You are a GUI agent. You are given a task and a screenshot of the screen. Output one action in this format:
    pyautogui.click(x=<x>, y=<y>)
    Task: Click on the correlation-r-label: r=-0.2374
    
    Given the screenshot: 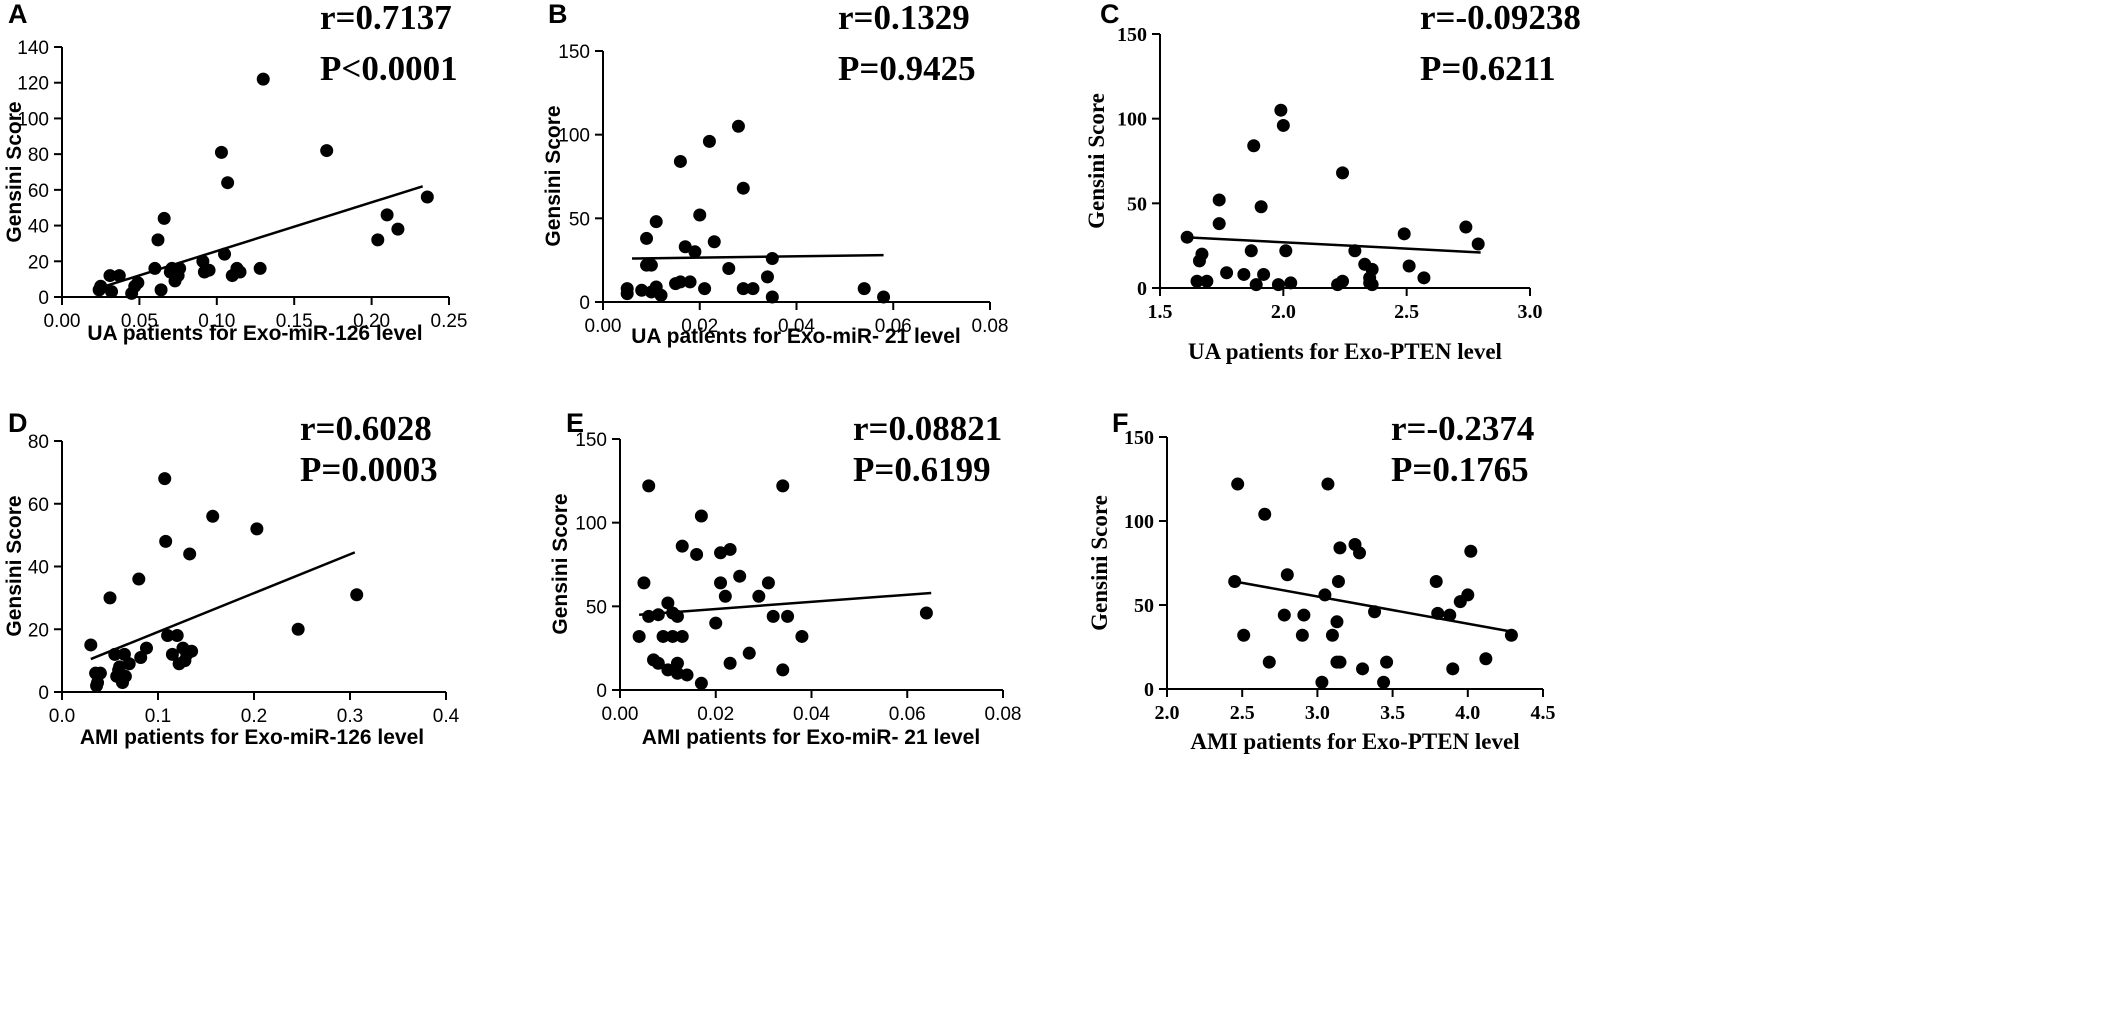 What is the action you would take?
    pyautogui.click(x=1462, y=428)
    